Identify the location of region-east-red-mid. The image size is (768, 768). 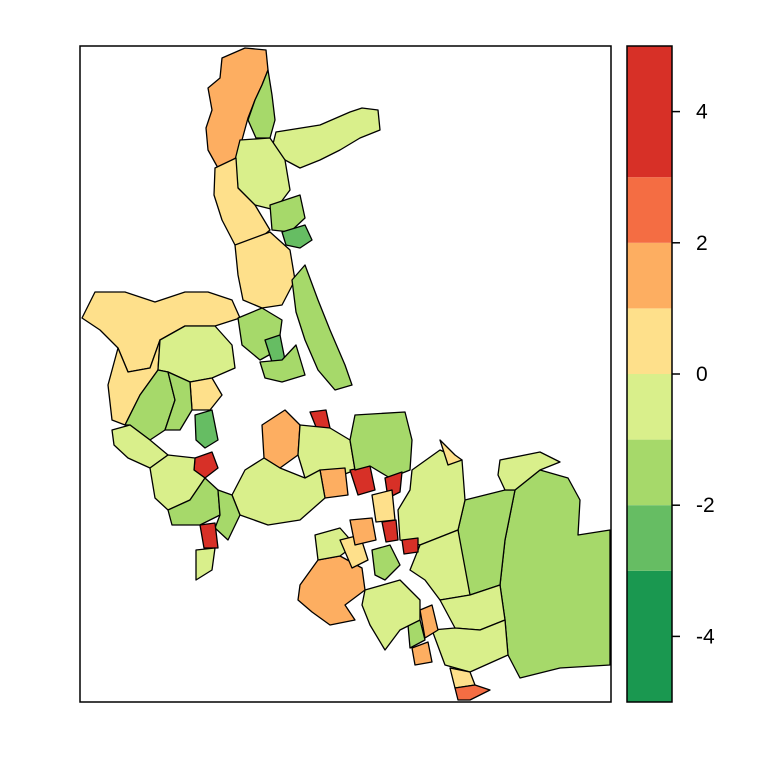
(410, 546).